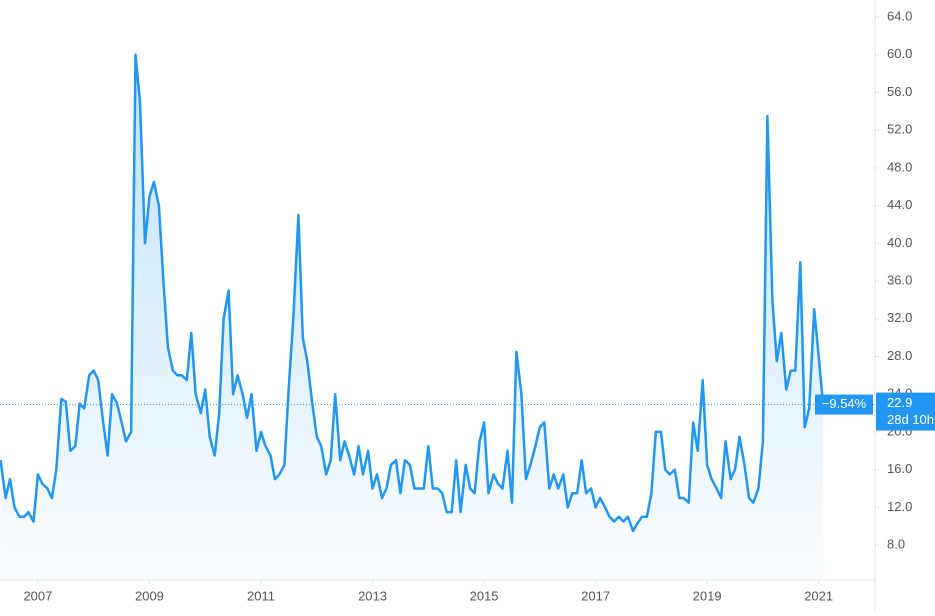  I want to click on y-tick-label: 28.0, so click(899, 355).